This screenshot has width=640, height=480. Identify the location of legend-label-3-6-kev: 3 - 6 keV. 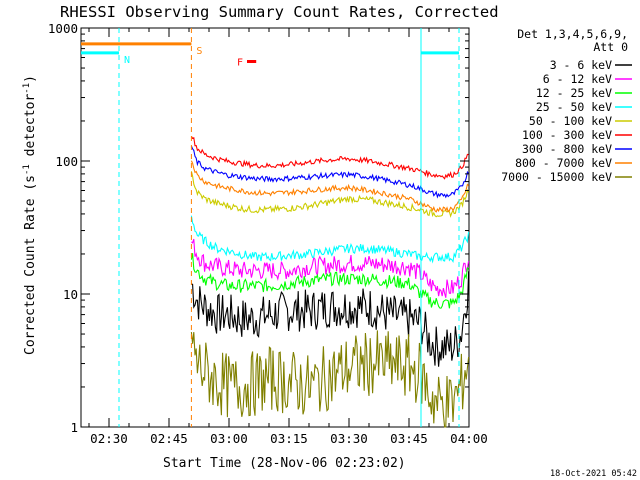
(581, 65).